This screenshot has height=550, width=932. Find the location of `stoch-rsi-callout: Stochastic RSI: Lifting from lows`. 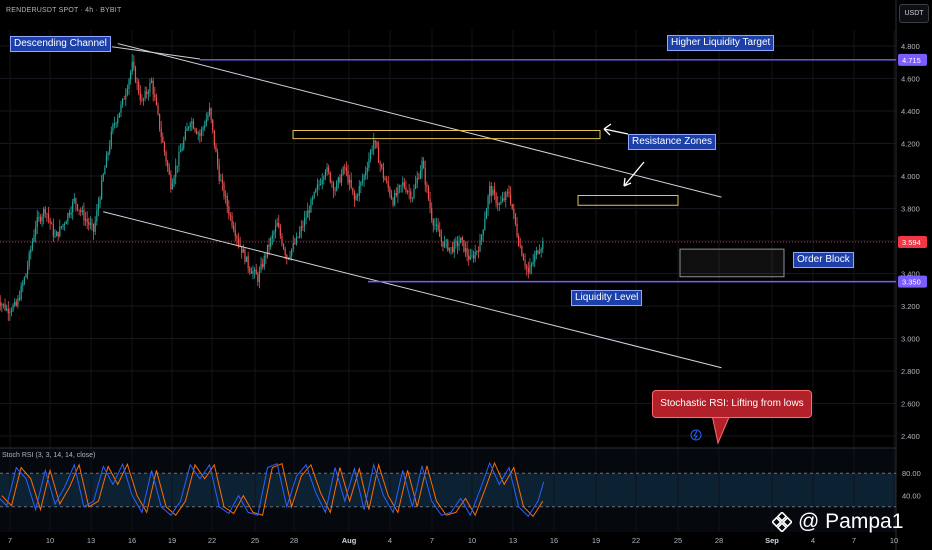

stoch-rsi-callout: Stochastic RSI: Lifting from lows is located at coordinates (732, 404).